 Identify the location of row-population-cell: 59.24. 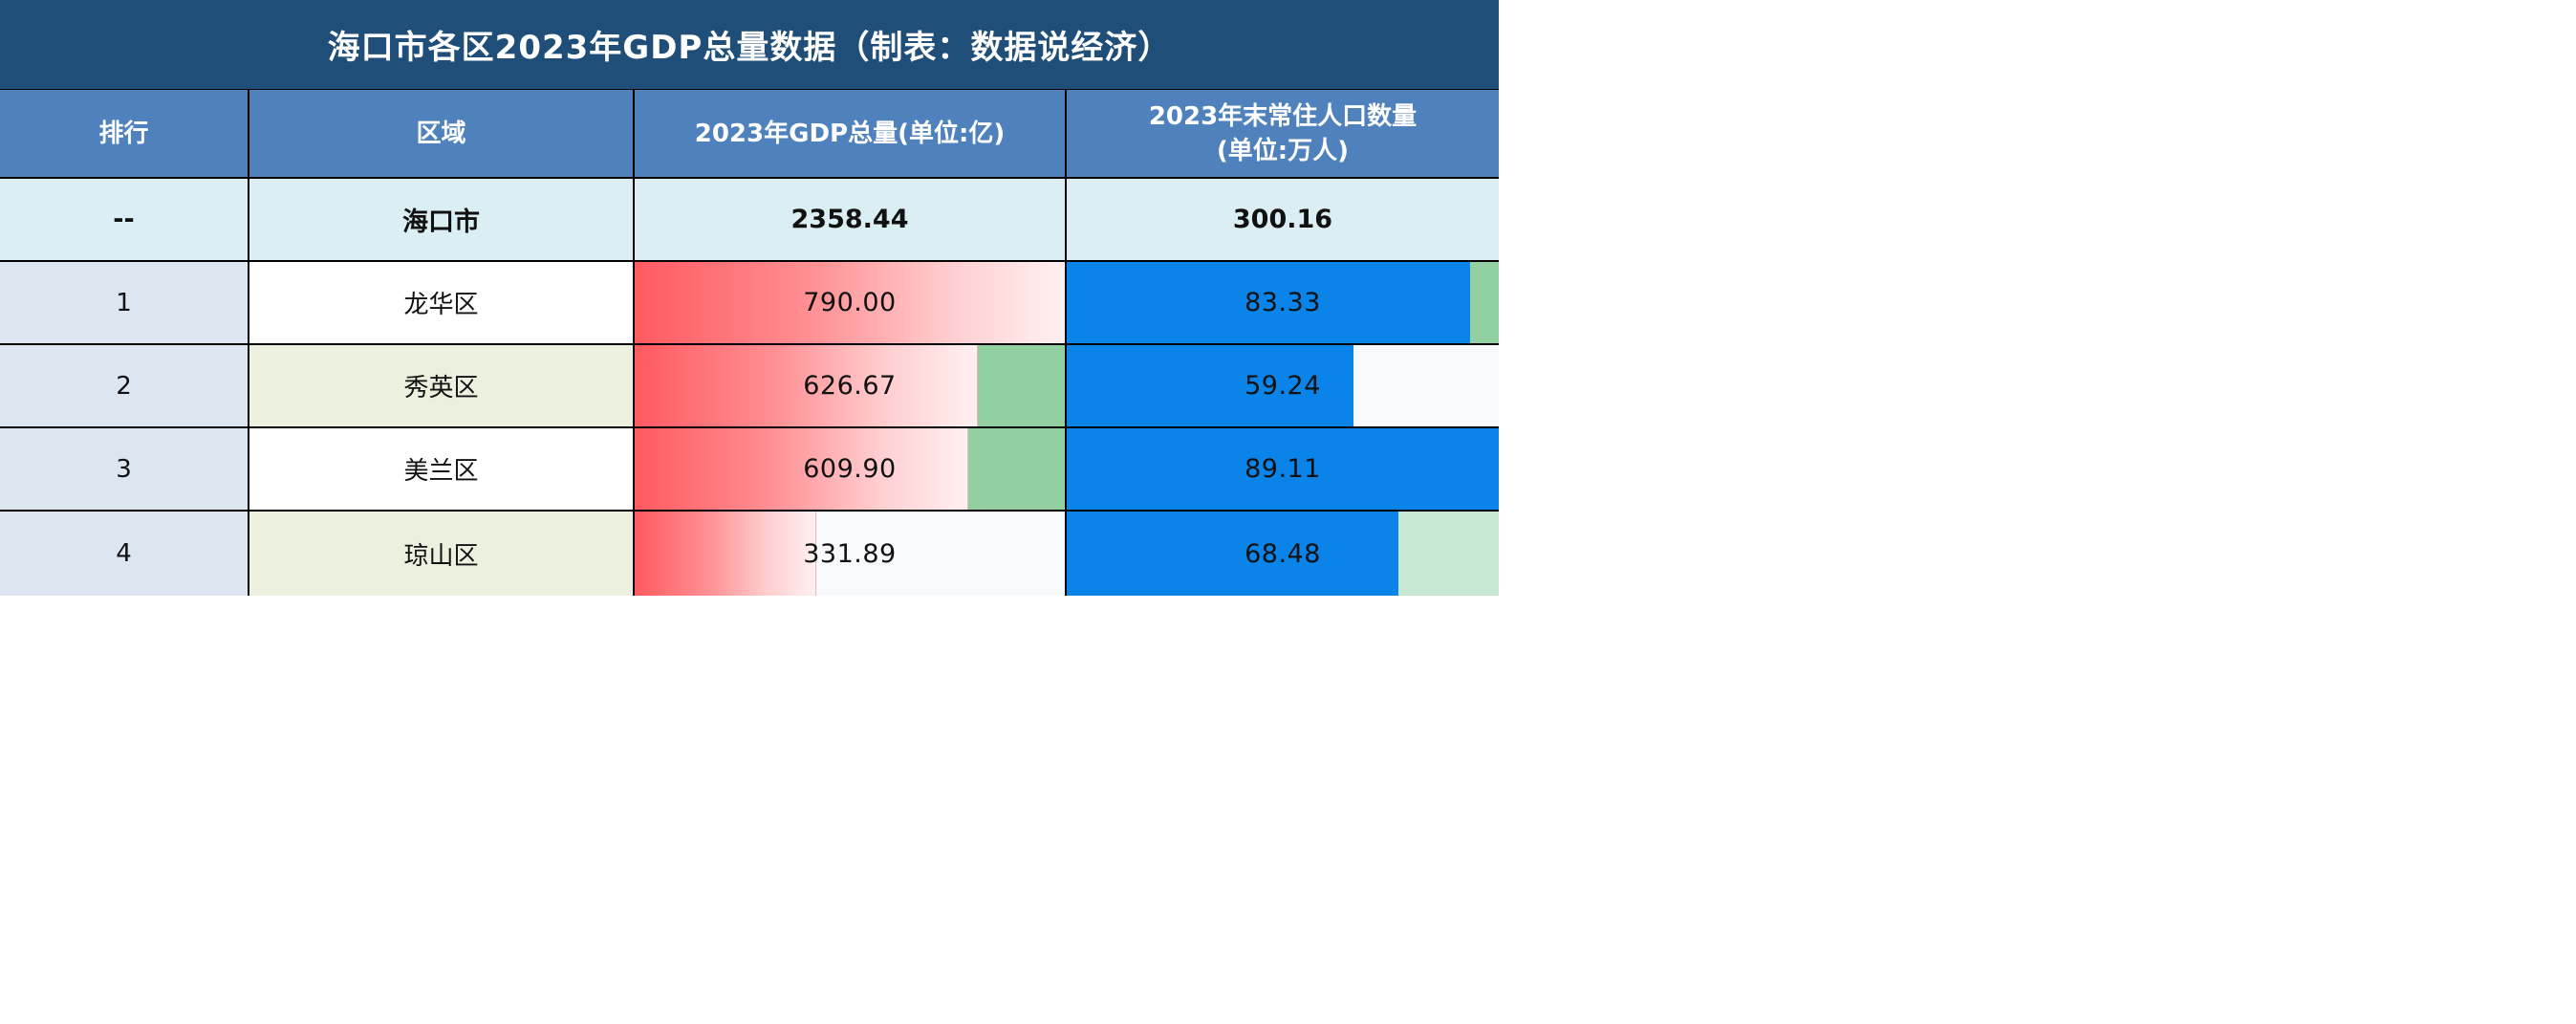
(1283, 385).